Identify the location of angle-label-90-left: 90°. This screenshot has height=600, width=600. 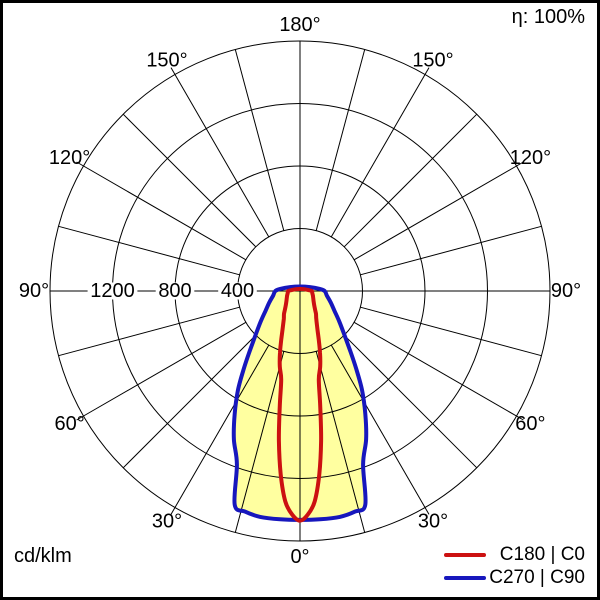
(34, 291).